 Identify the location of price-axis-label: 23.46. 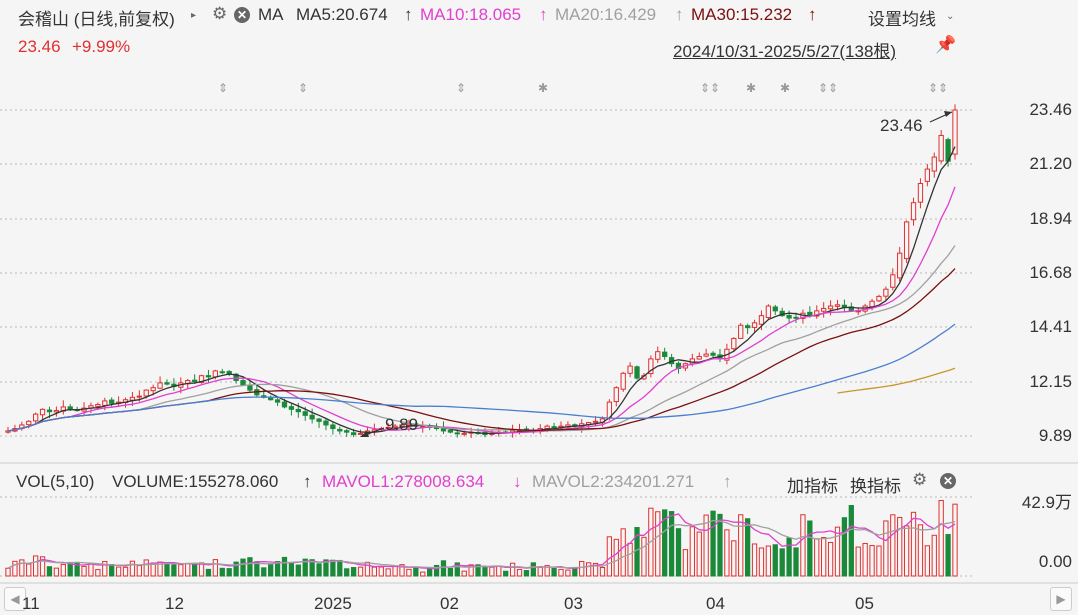
(1050, 109).